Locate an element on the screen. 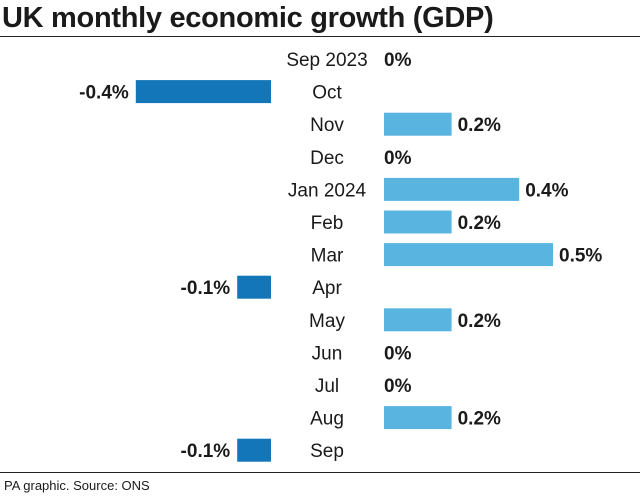  category-label: Jan 2024 is located at coordinates (327, 190).